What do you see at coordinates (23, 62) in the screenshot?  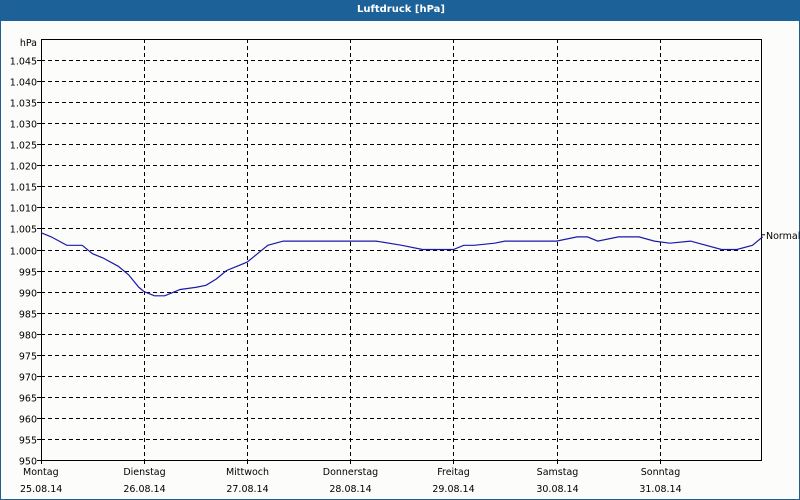 I see `y-tick-label: 1.045` at bounding box center [23, 62].